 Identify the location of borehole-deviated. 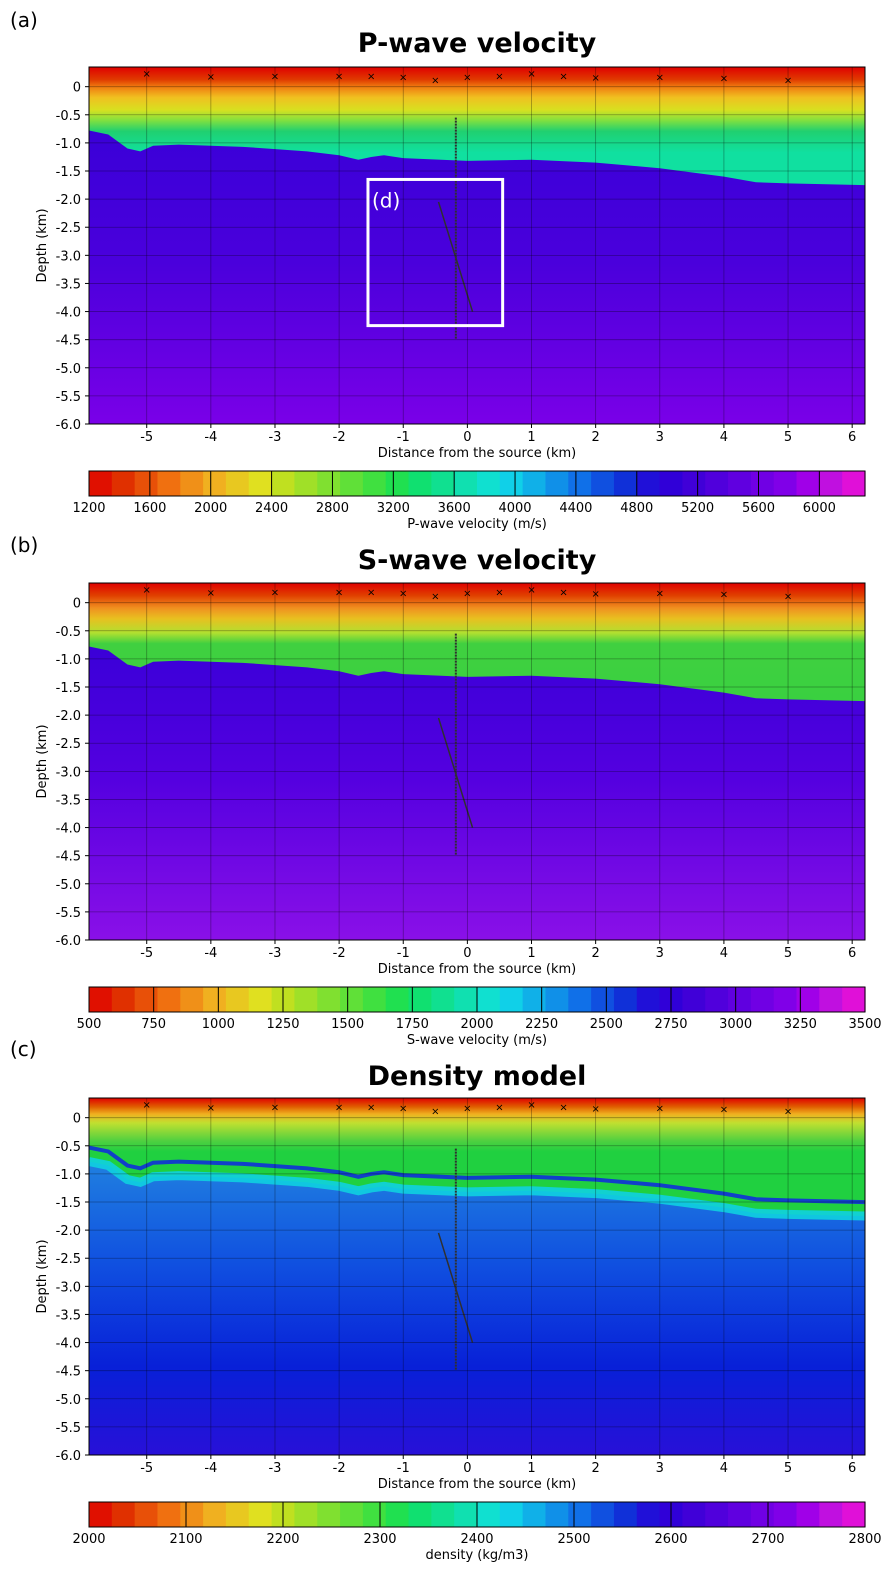
(455, 772).